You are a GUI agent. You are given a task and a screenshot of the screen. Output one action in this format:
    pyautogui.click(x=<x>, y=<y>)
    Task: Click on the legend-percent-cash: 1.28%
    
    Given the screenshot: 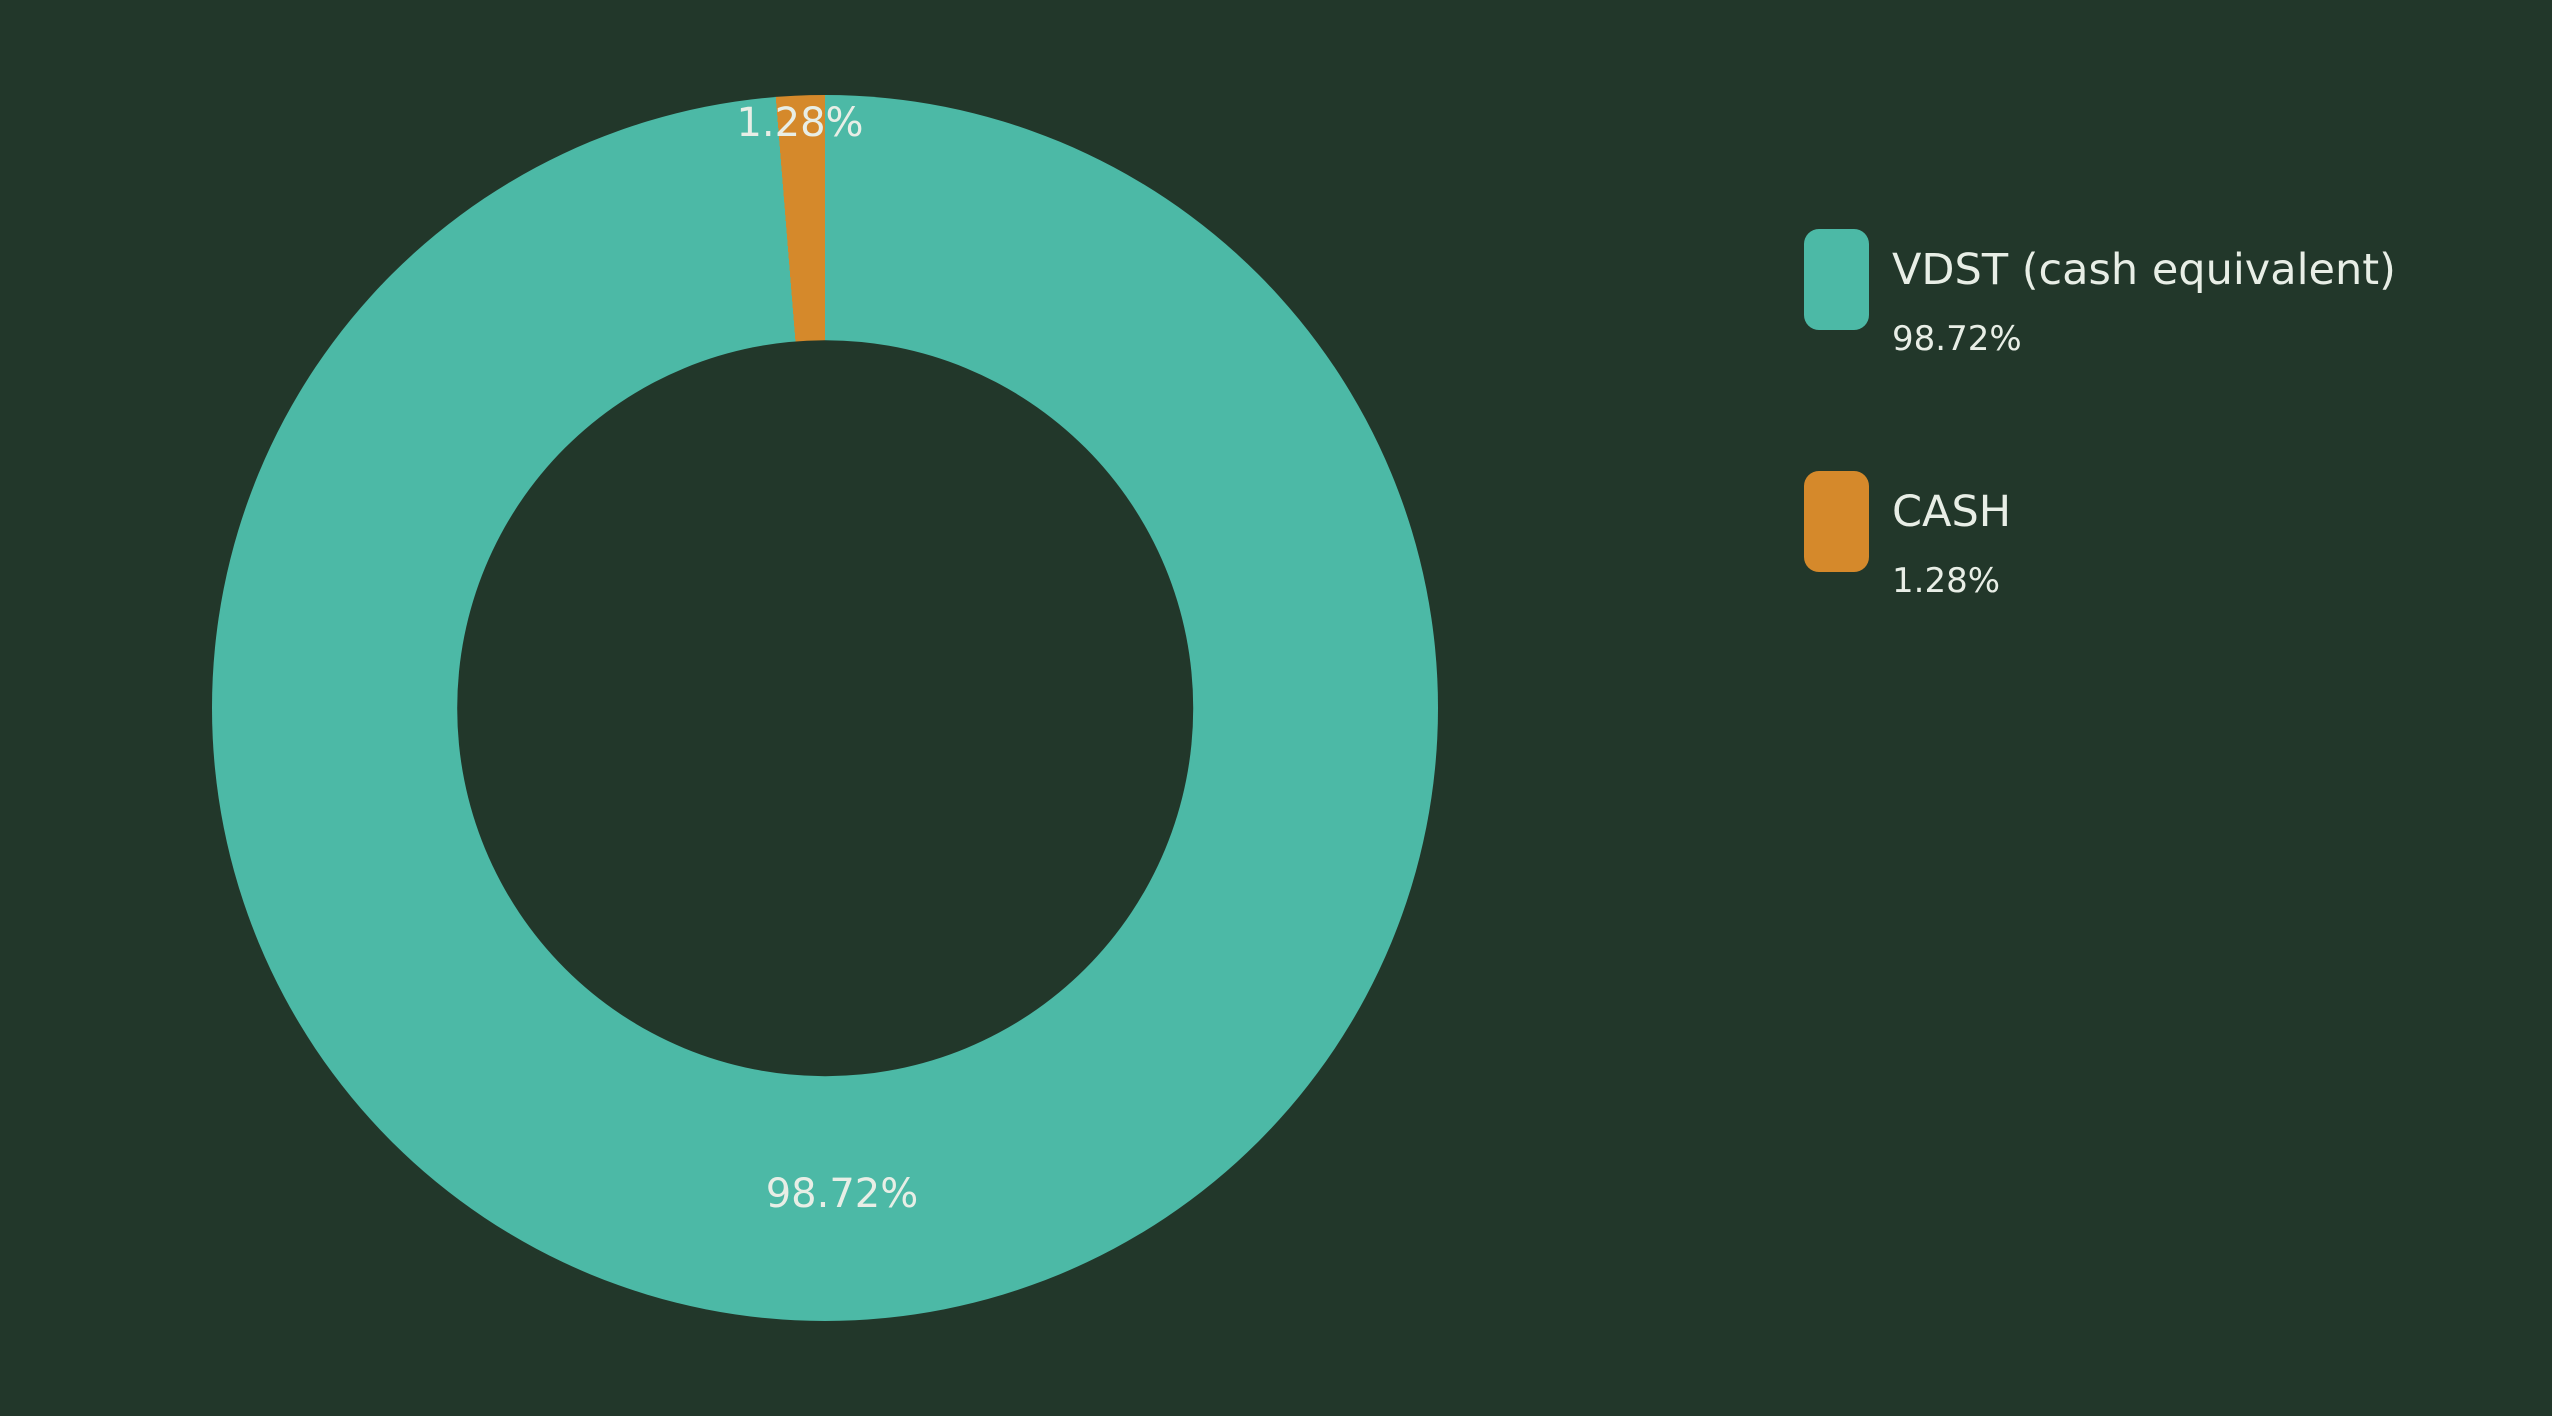 What is the action you would take?
    pyautogui.click(x=1946, y=581)
    